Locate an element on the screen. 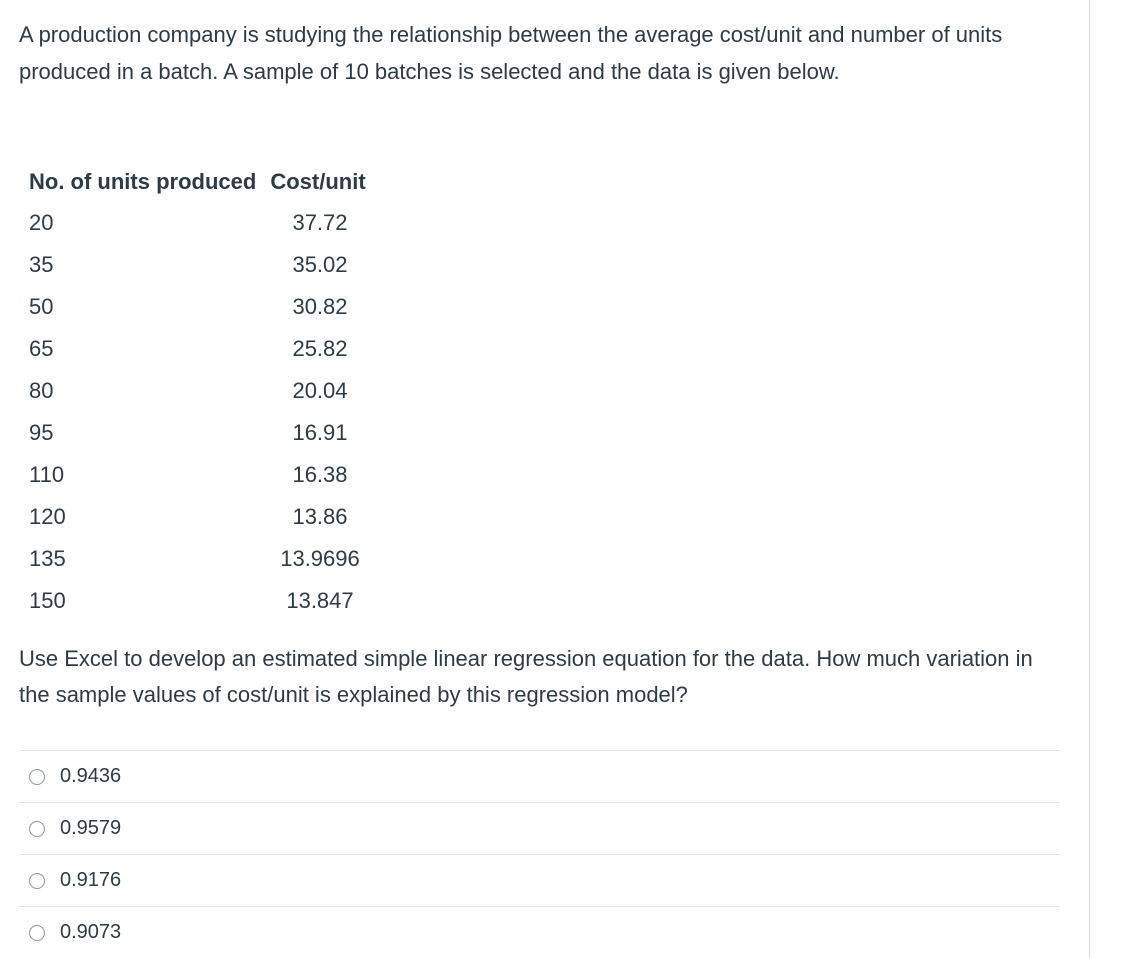  cost-cell: 13.9696 is located at coordinates (320, 558).